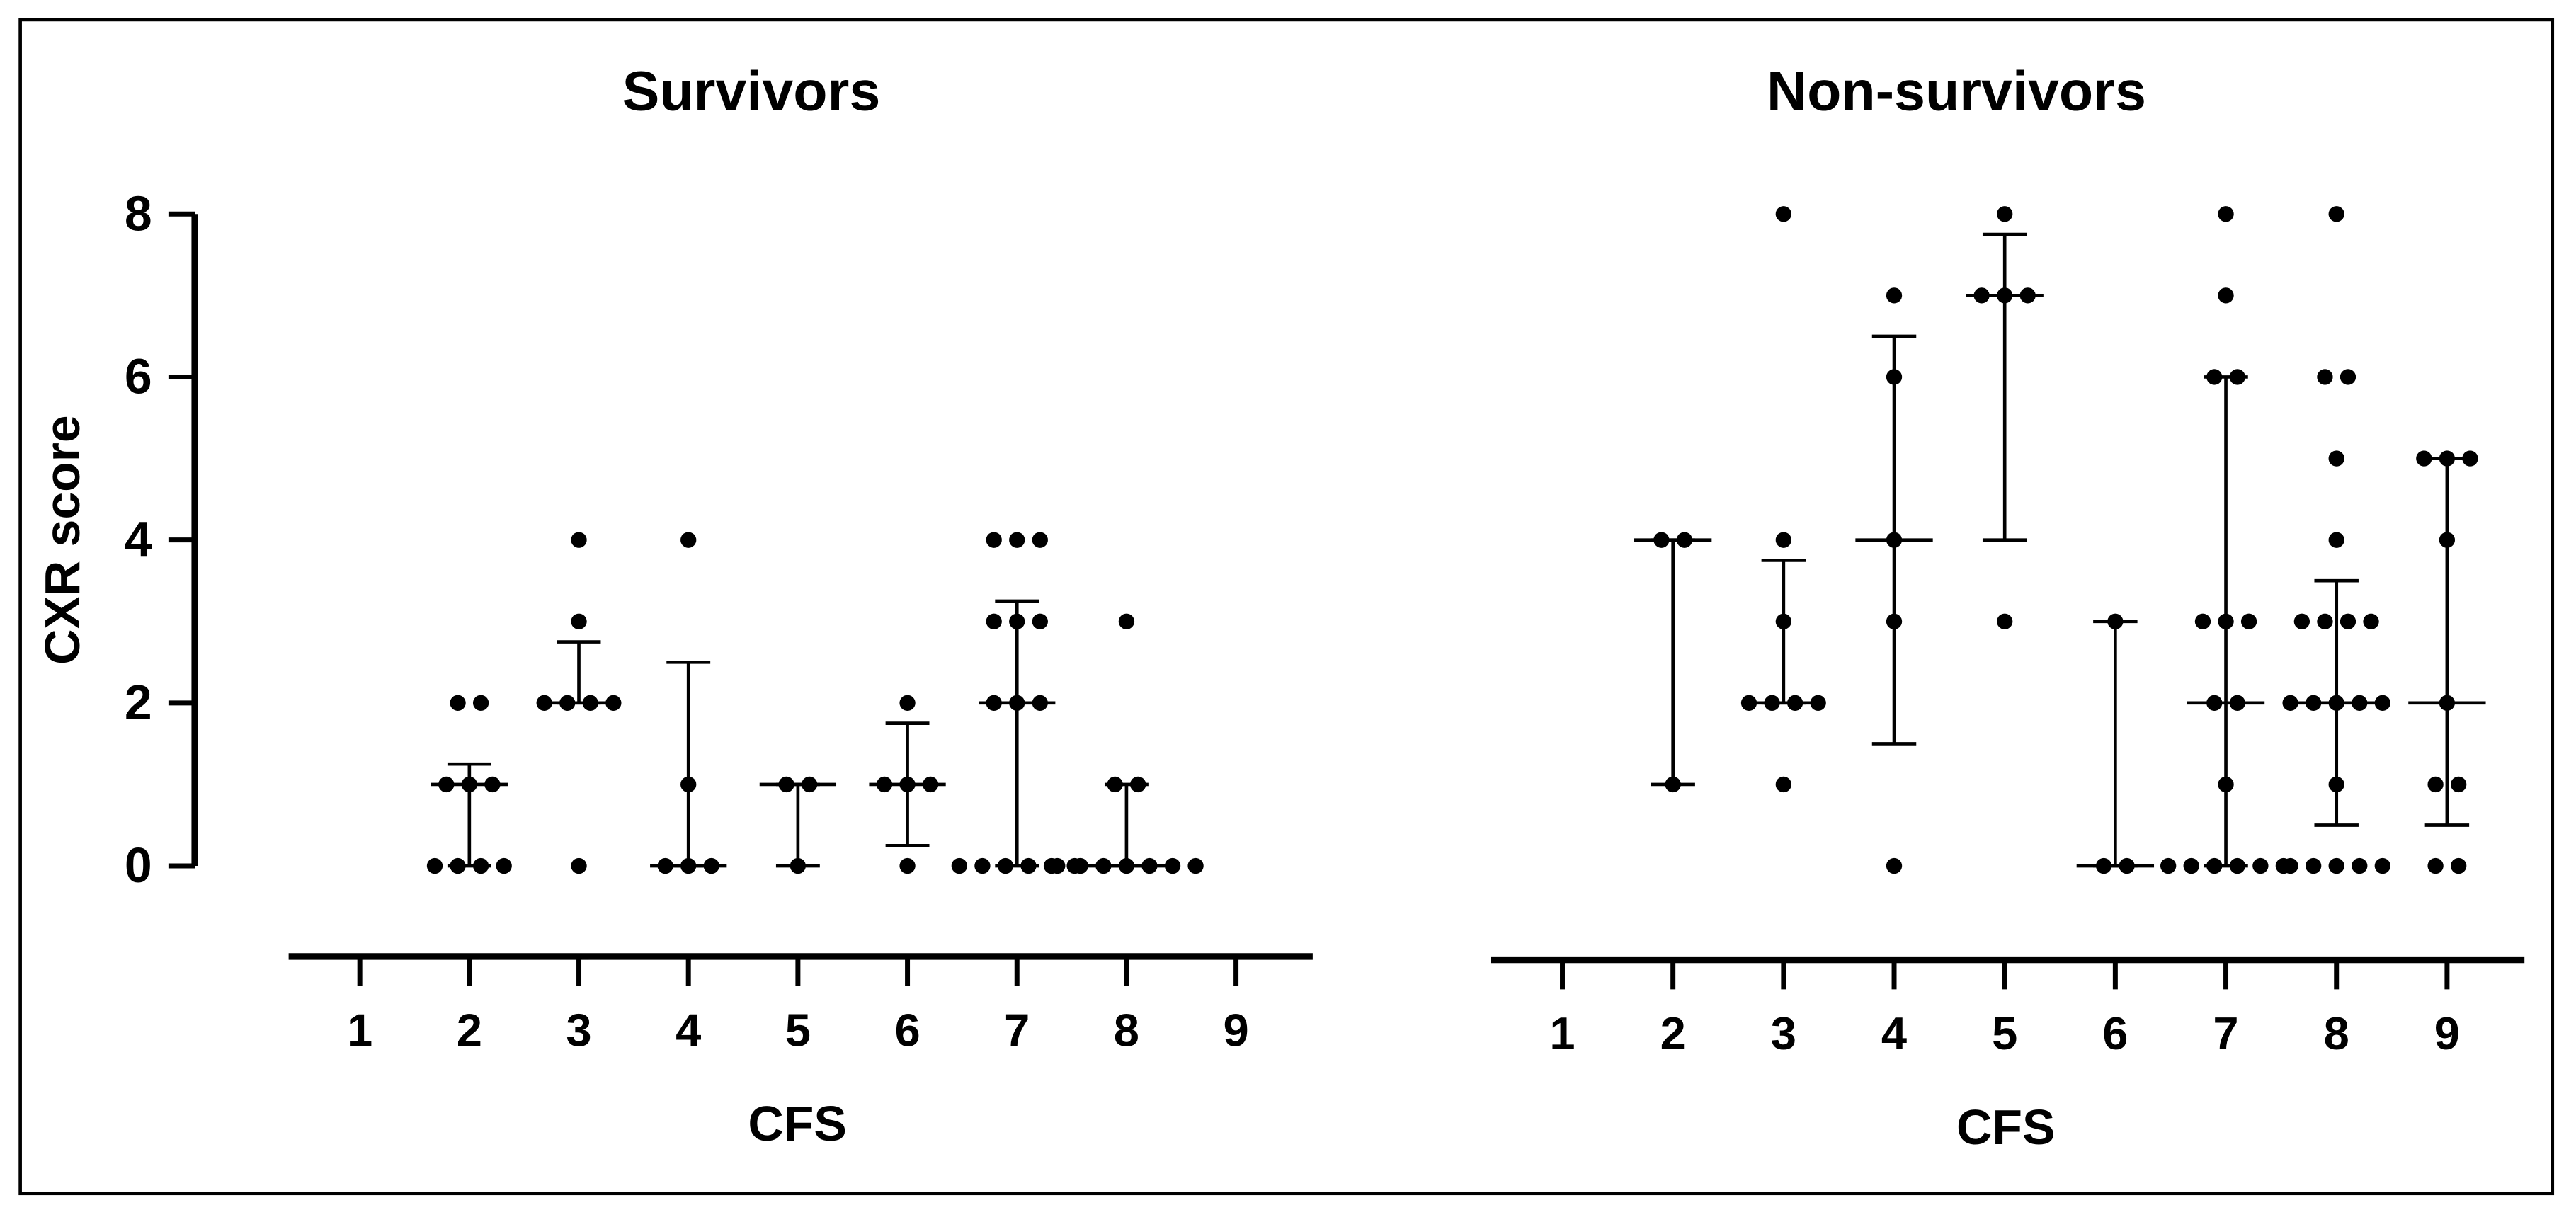 The image size is (2576, 1210). Describe the element at coordinates (751, 90) in the screenshot. I see `chart-title: Survivors` at that location.